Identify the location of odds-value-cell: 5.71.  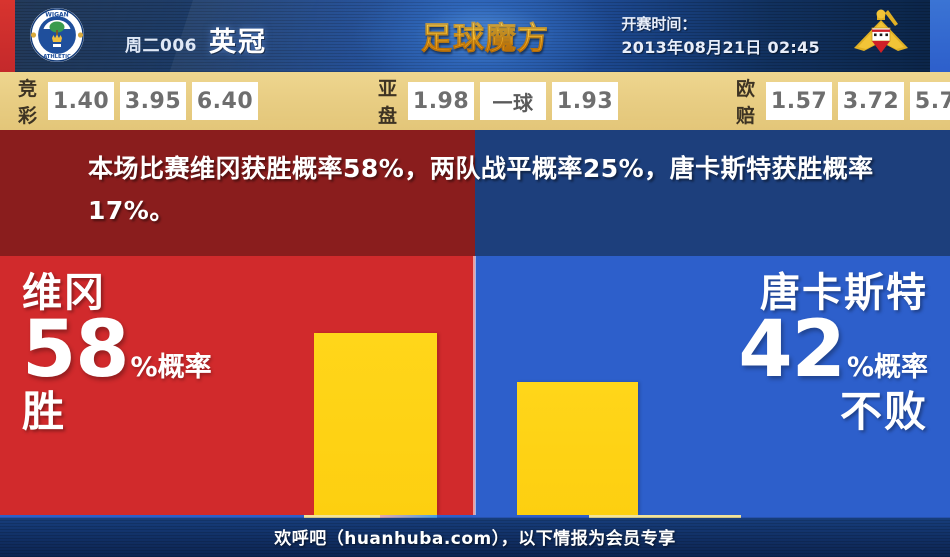
(930, 101).